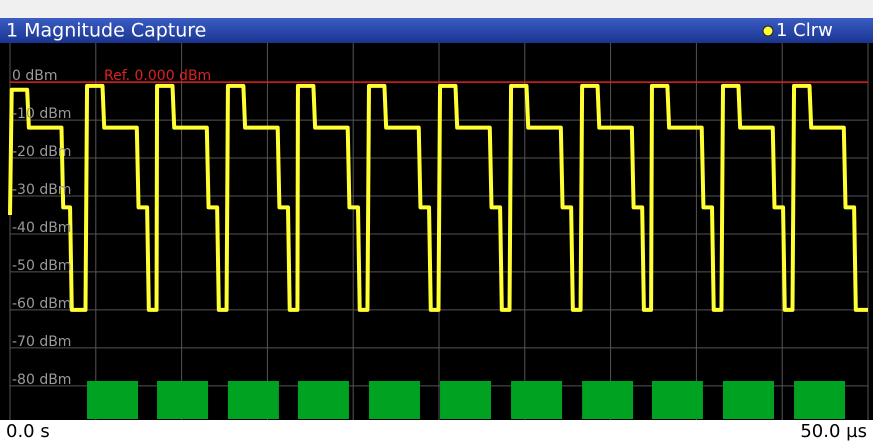  What do you see at coordinates (157, 76) in the screenshot?
I see `ref-label: Ref. 0.000 dBm` at bounding box center [157, 76].